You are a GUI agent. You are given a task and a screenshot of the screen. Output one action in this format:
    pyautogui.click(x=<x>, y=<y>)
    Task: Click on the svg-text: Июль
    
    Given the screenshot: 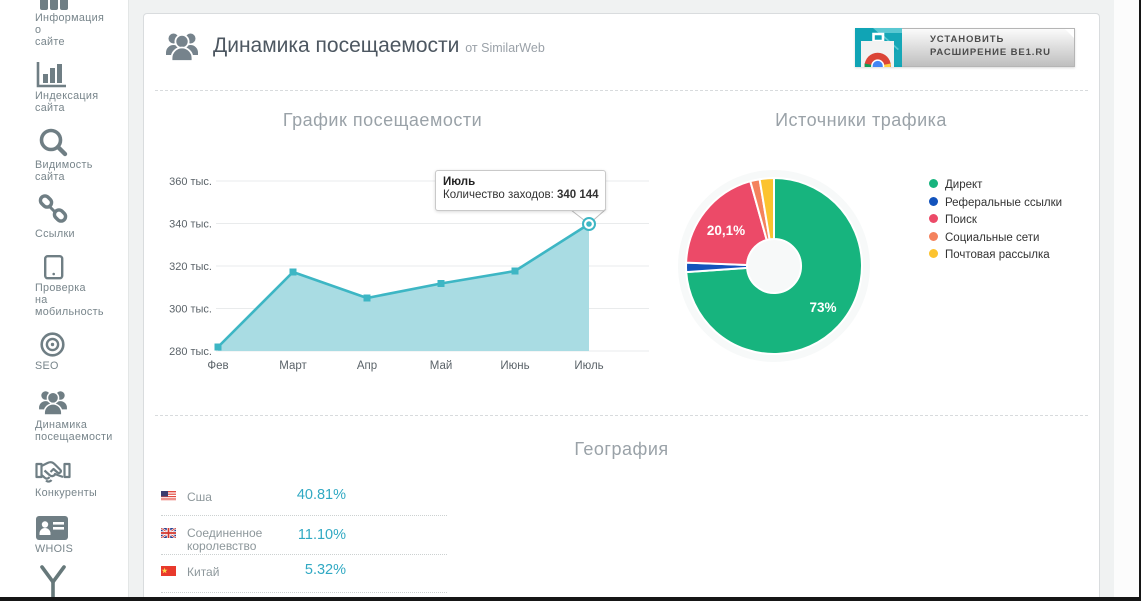 What is the action you would take?
    pyautogui.click(x=588, y=366)
    